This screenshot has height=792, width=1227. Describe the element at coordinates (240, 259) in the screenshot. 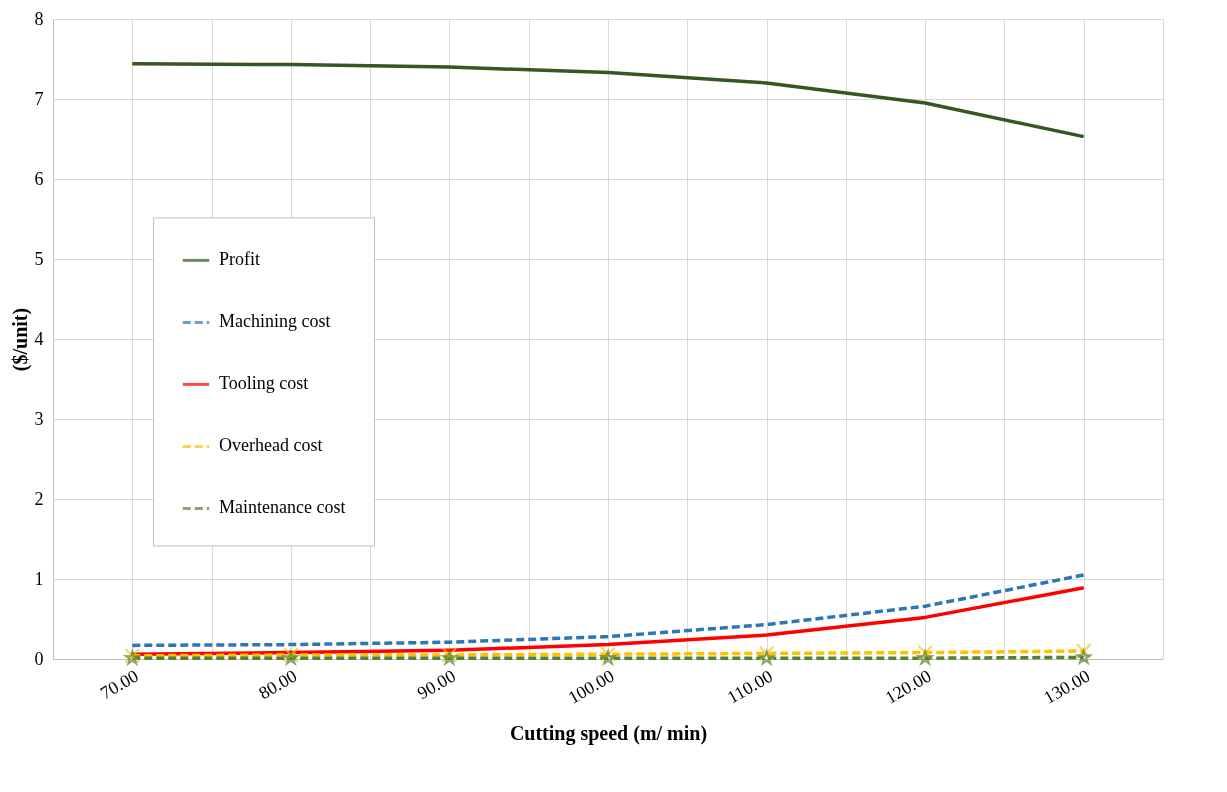

I see `legend-label: Profit` at that location.